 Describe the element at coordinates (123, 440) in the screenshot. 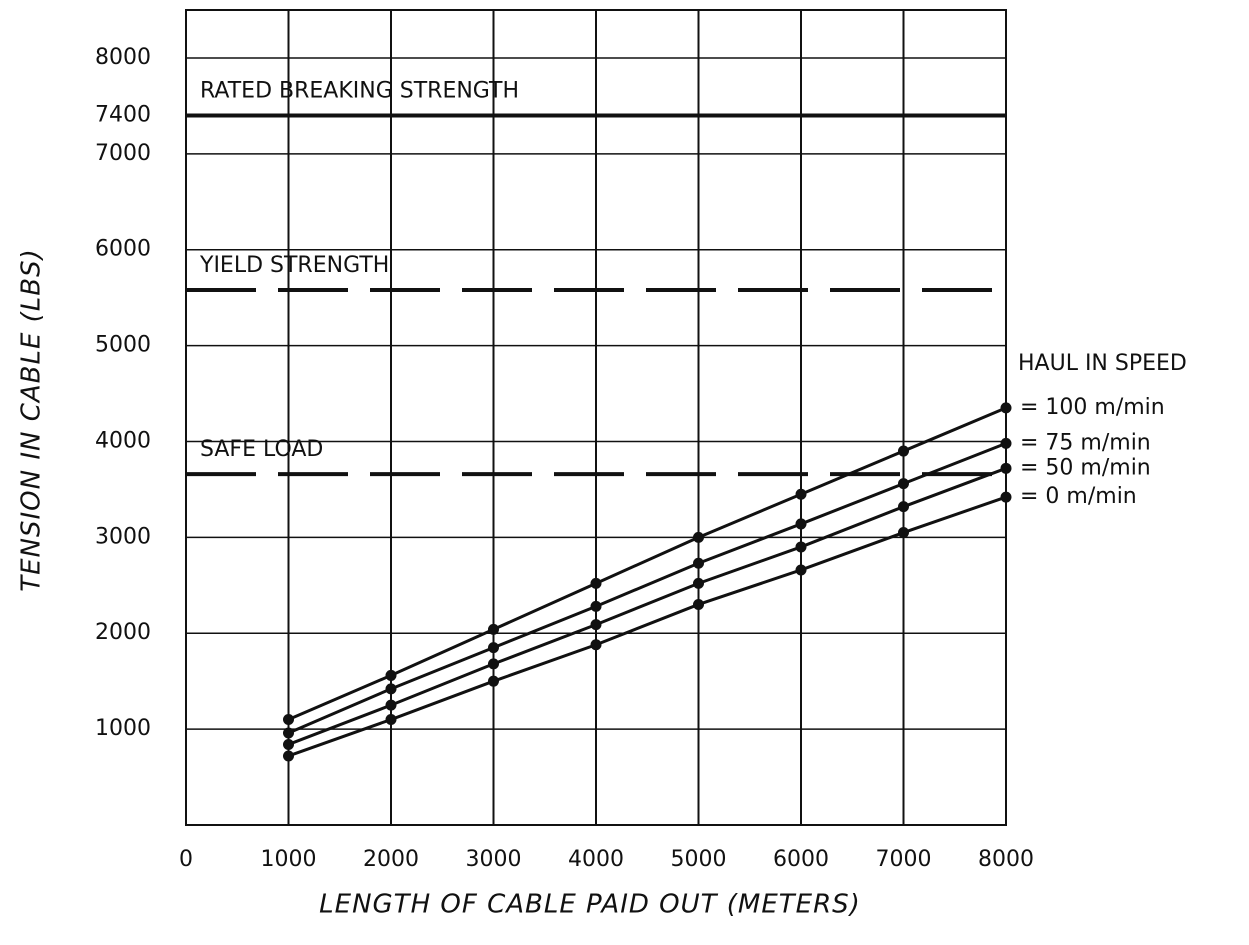

I see `y-tick-label: 4000` at that location.